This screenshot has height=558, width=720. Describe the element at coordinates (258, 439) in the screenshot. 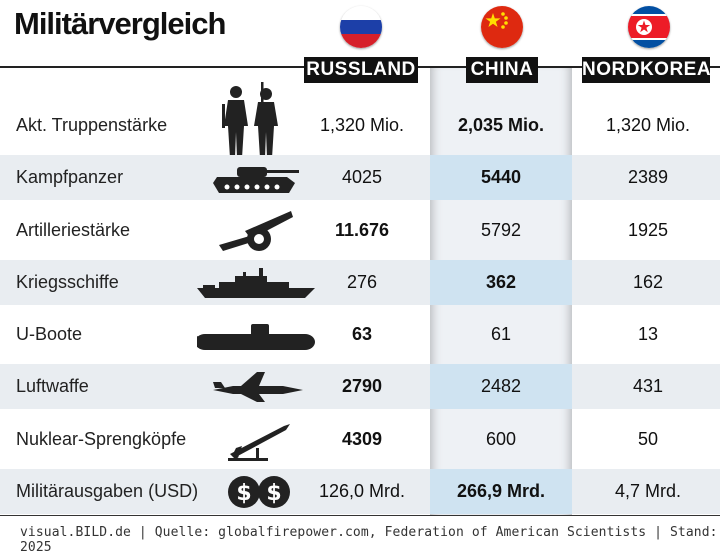

I see `missile-icon` at that location.